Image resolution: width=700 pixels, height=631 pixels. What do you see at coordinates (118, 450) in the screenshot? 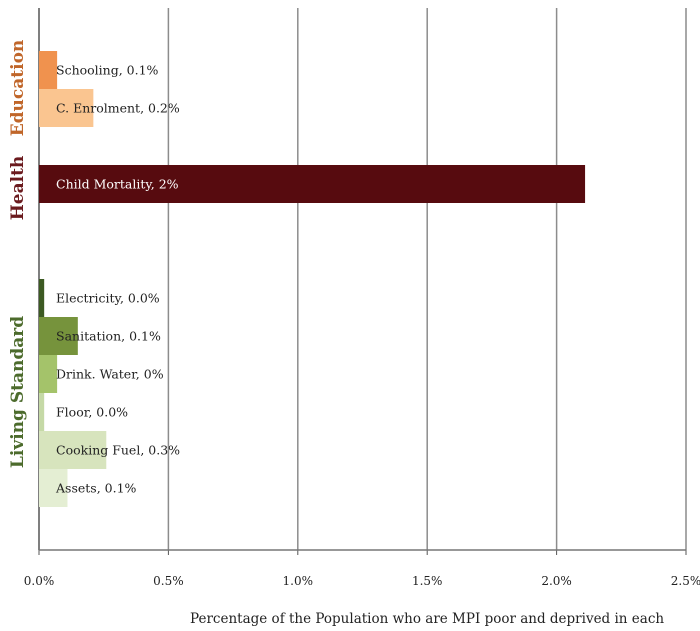
I see `bar-label: Cooking Fuel, 0.3%` at bounding box center [118, 450].